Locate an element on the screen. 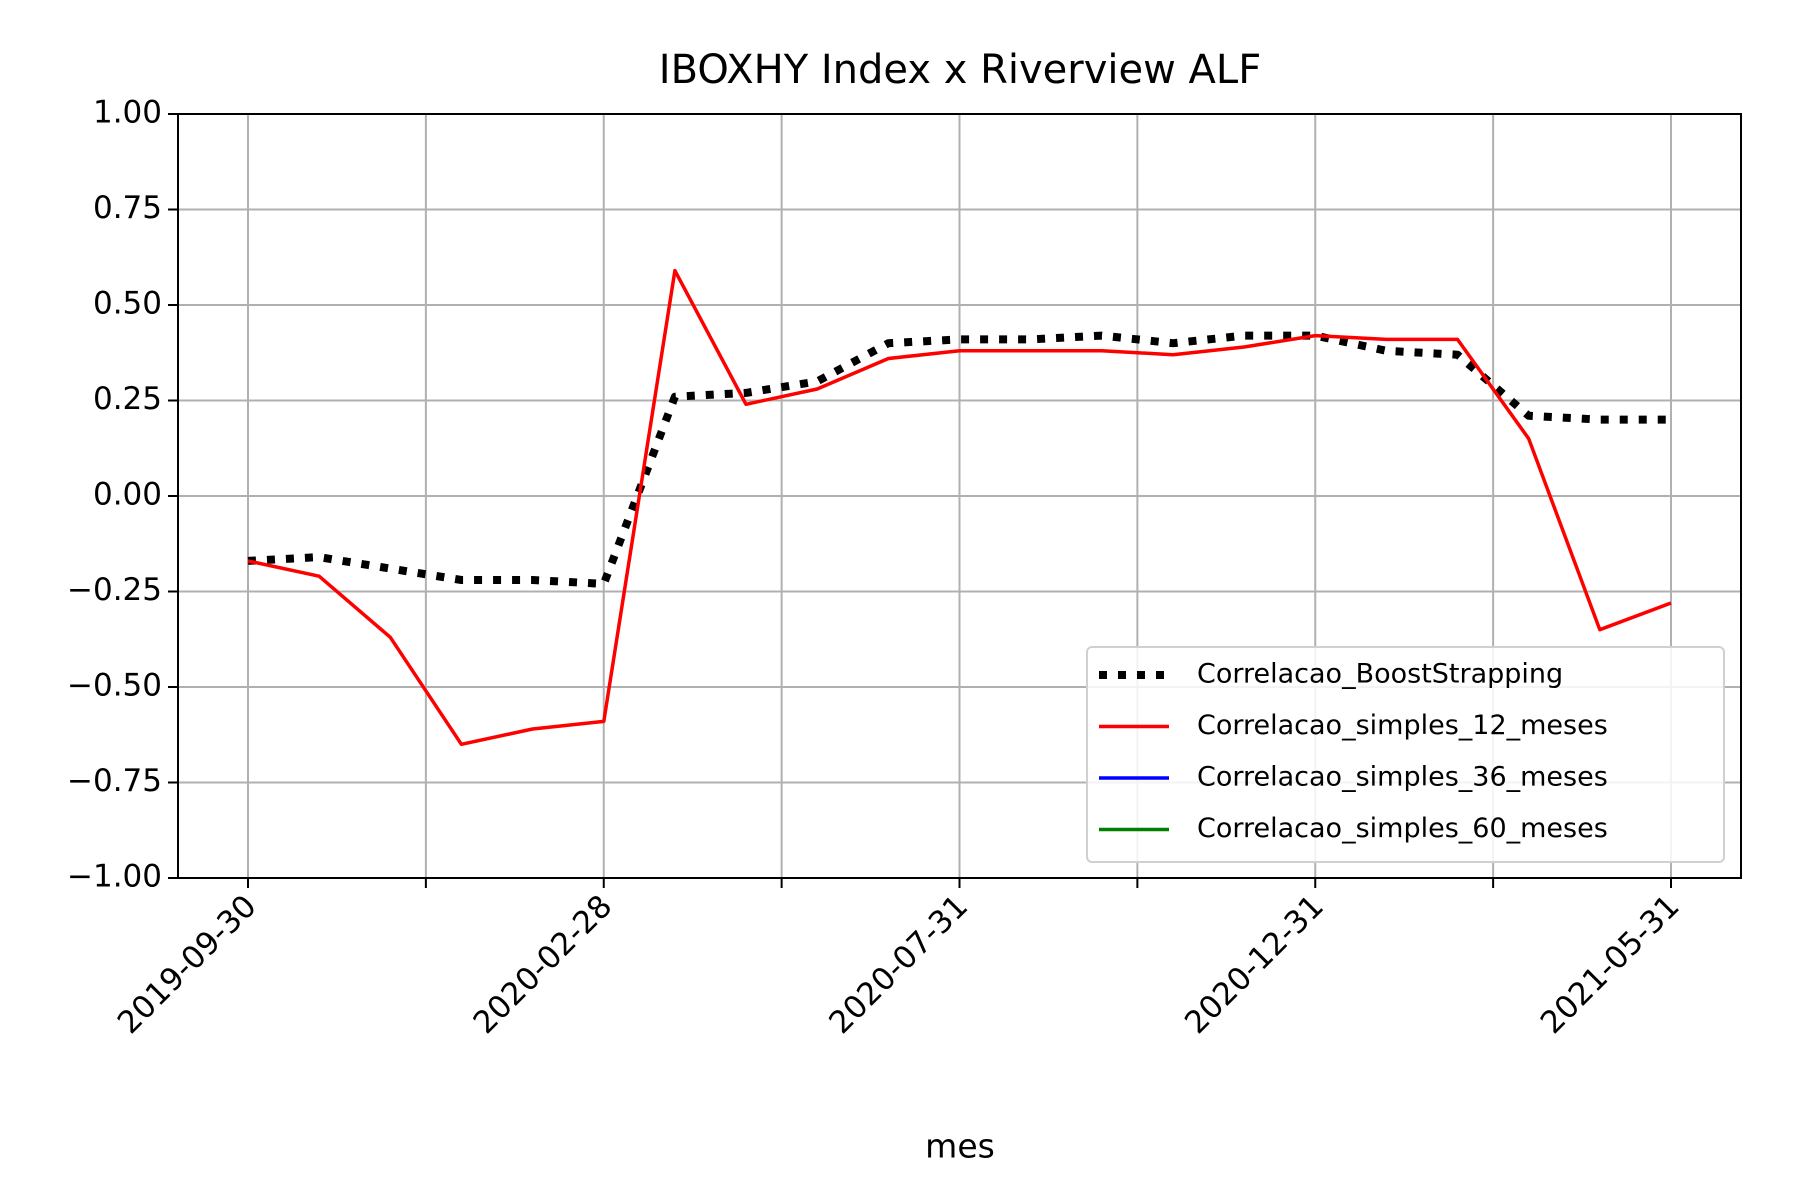 The image size is (1800, 1200). x-axis-label: mes is located at coordinates (960, 1146).